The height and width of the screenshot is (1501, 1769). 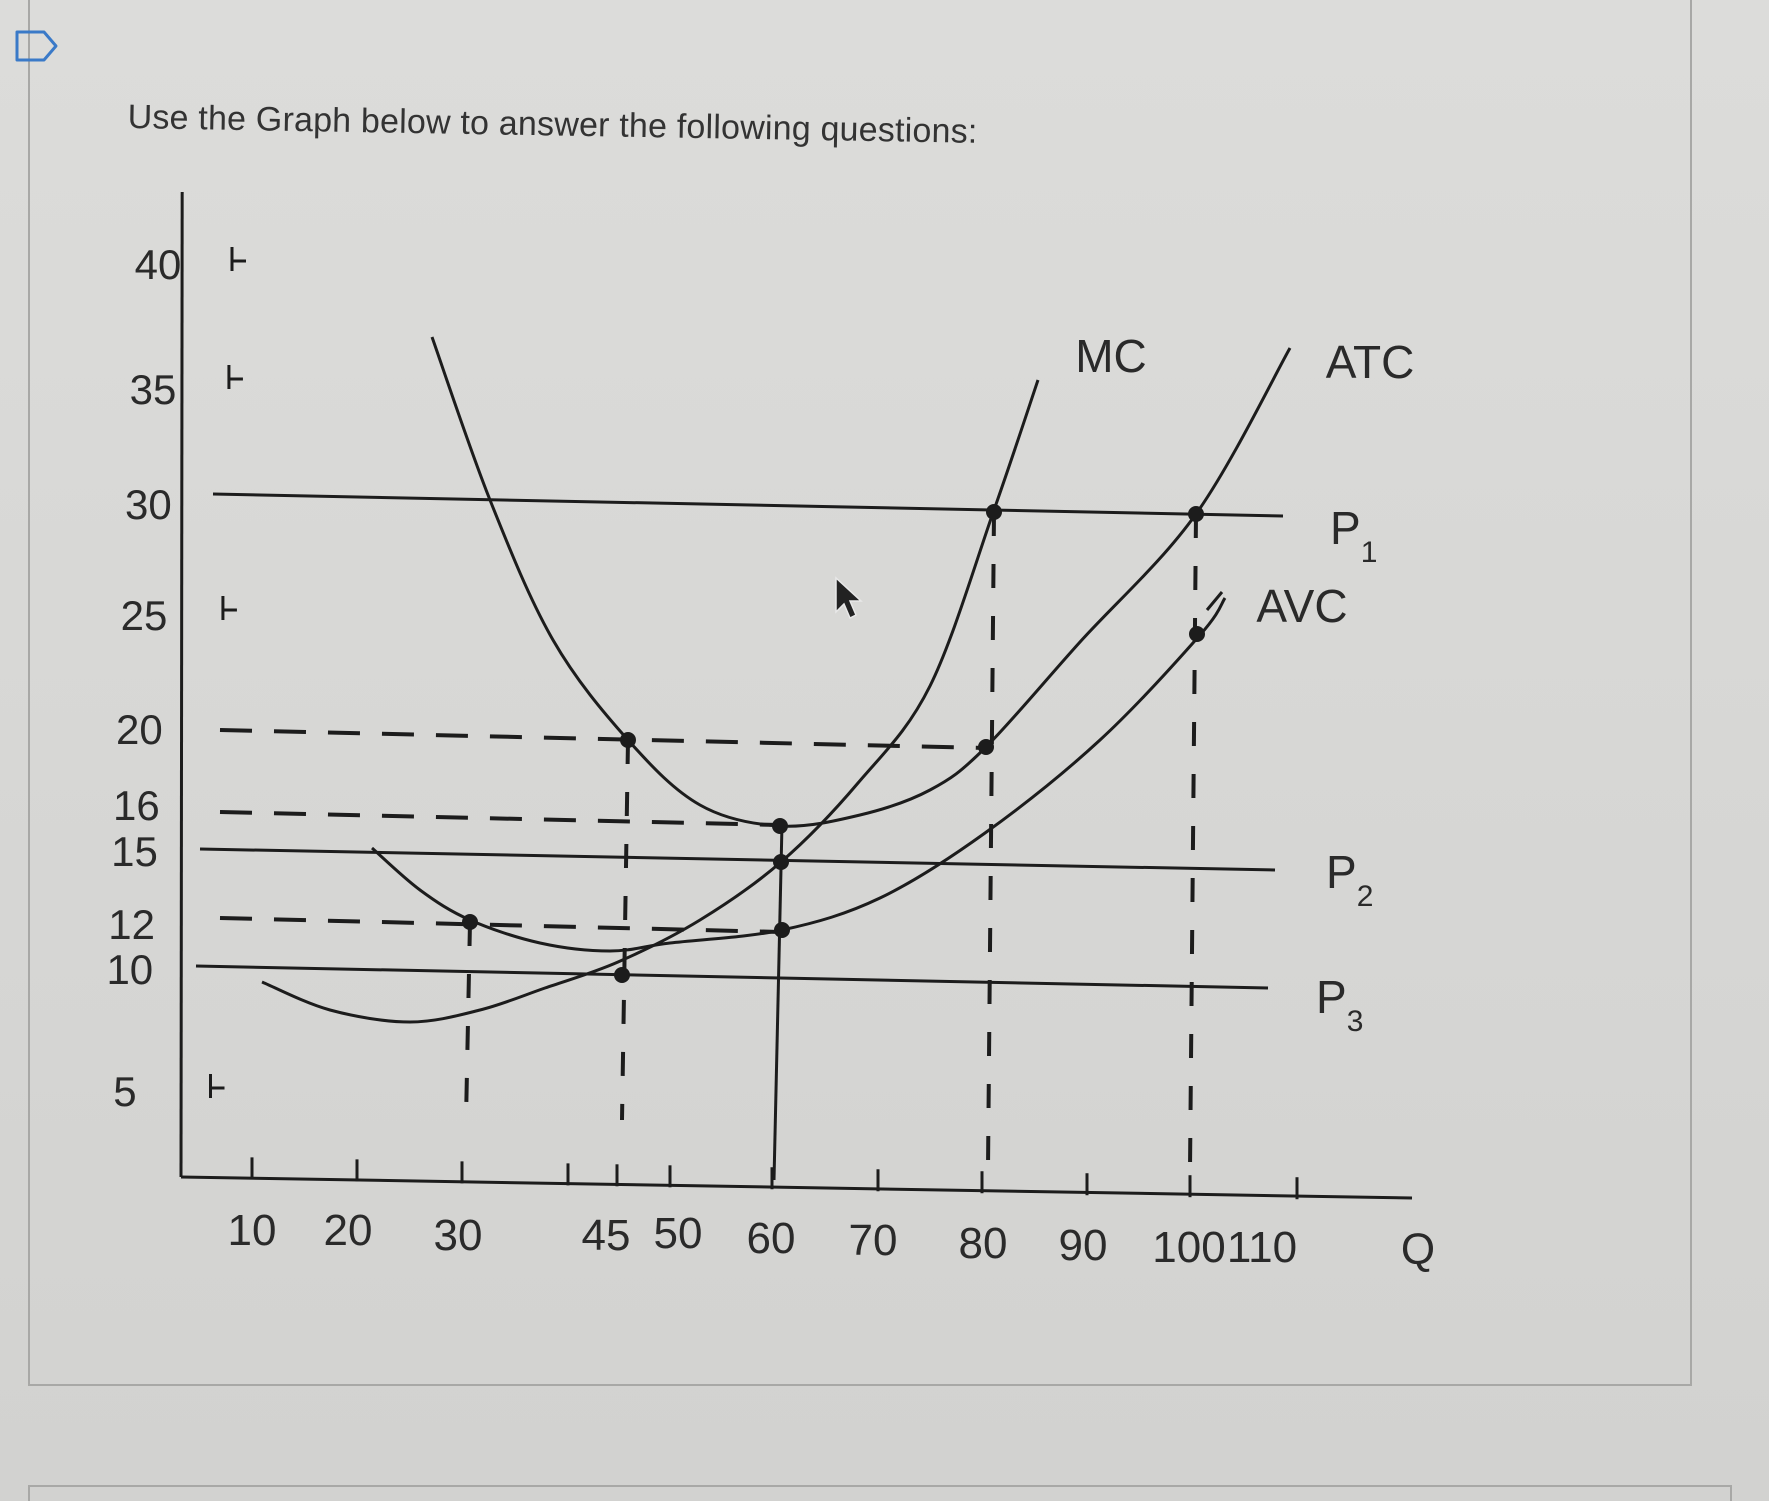 I want to click on y-tick-label-25: 25, so click(x=144, y=615).